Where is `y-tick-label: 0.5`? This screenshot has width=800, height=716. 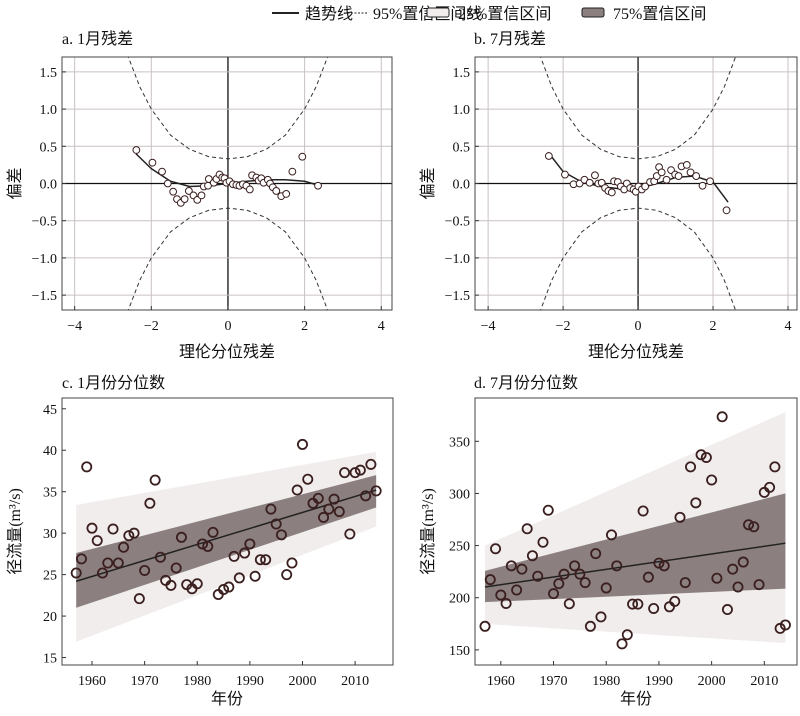
y-tick-label: 0.5 is located at coordinates (462, 147).